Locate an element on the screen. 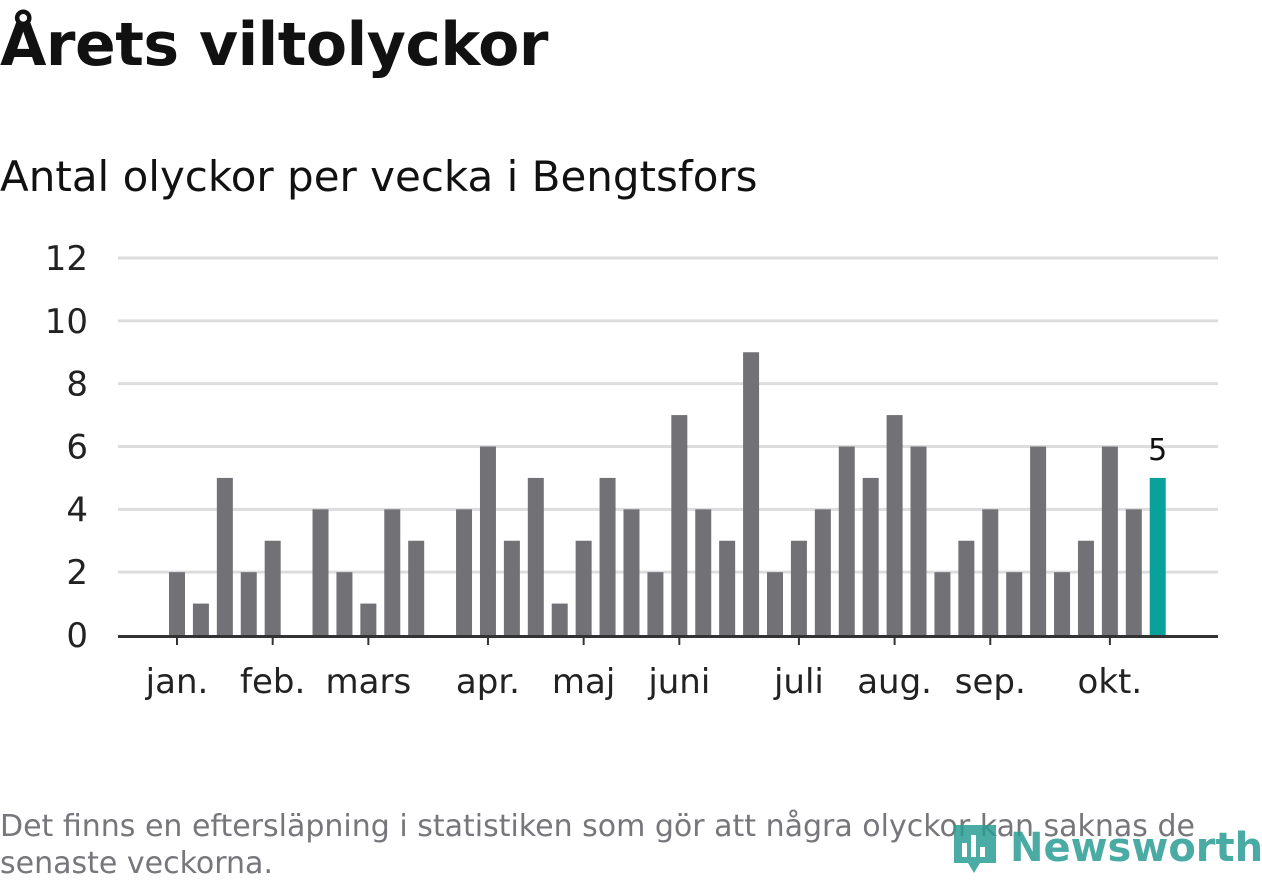  x-tick-label: jan. is located at coordinates (177, 682).